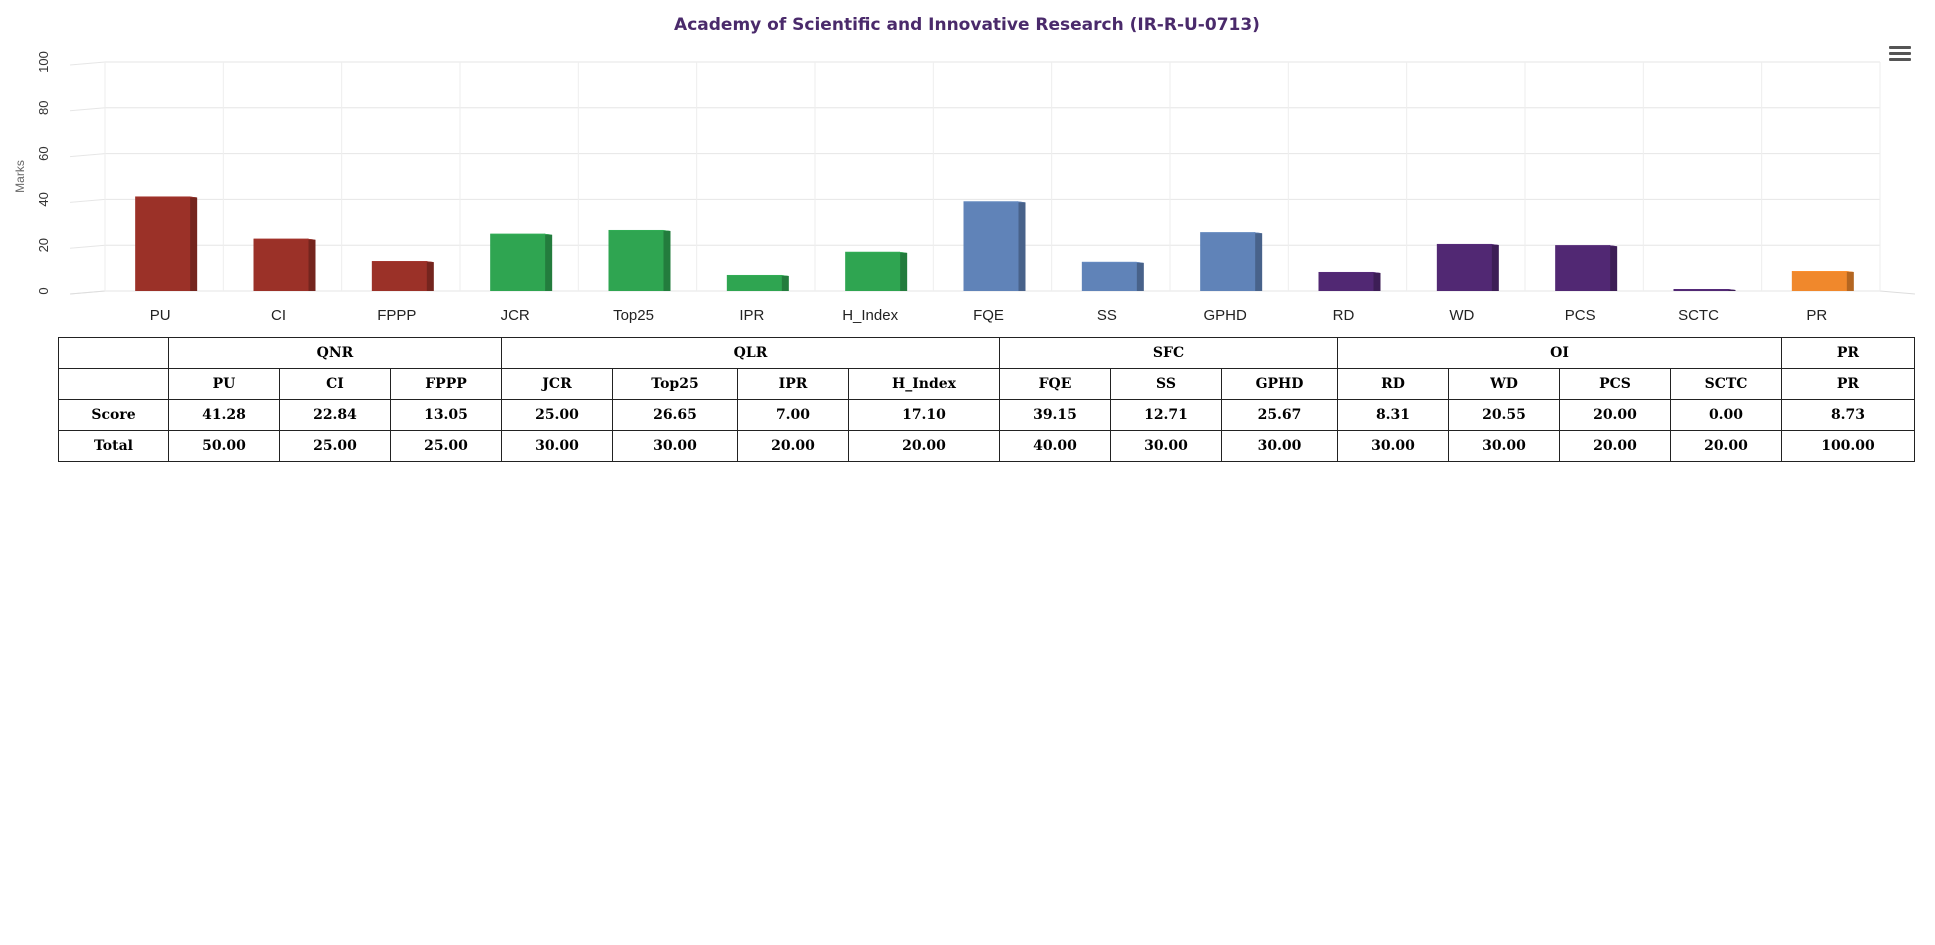  I want to click on bar-PR, so click(1819, 281).